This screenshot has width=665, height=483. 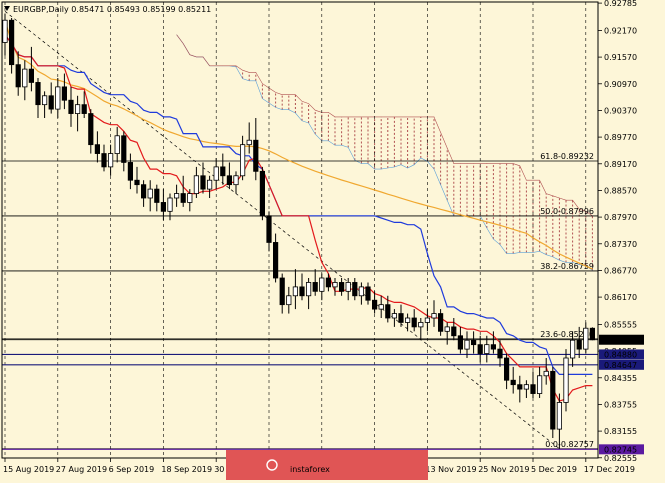 I want to click on price-tick-label: 0.87970, so click(x=620, y=217).